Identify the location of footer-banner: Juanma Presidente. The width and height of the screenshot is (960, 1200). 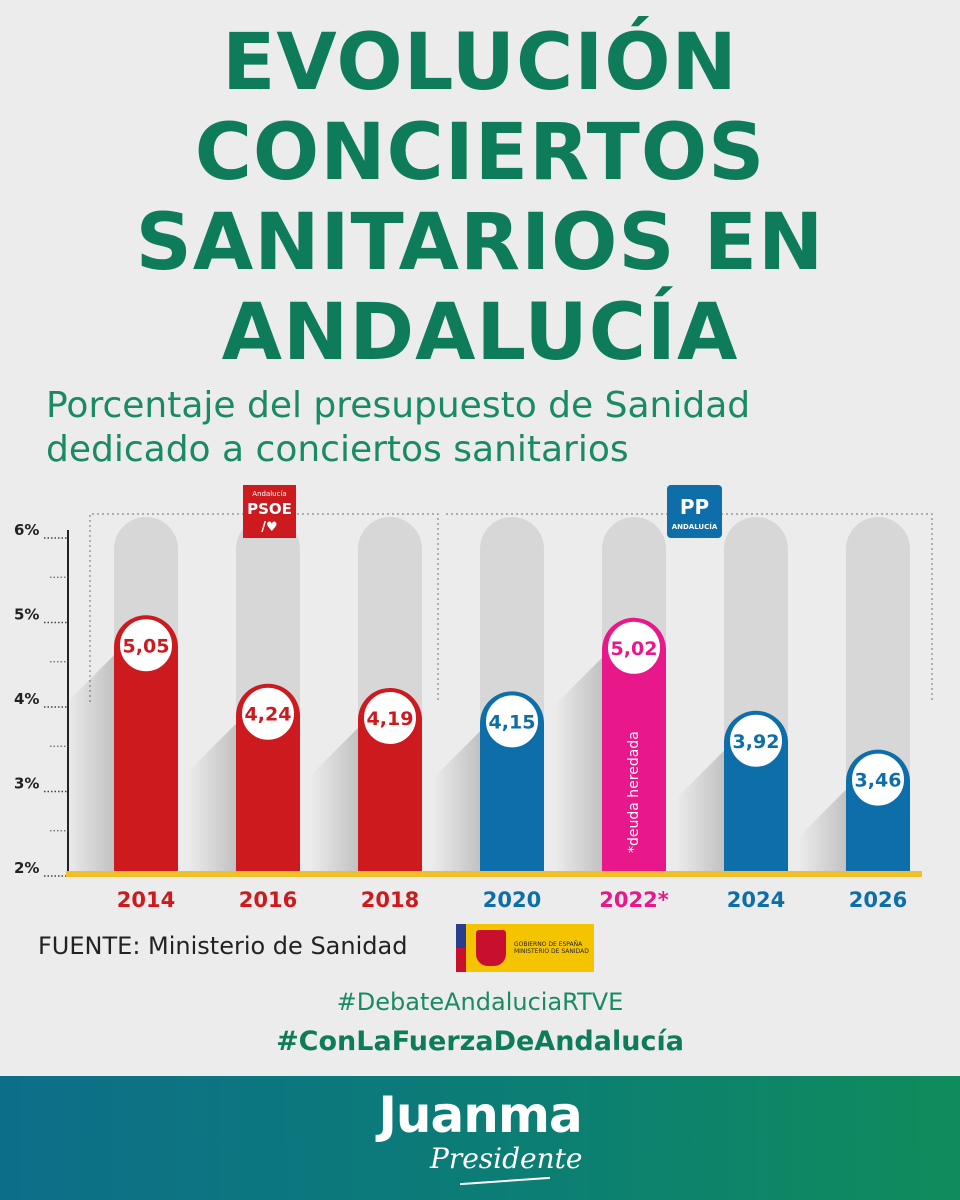
(480, 1138).